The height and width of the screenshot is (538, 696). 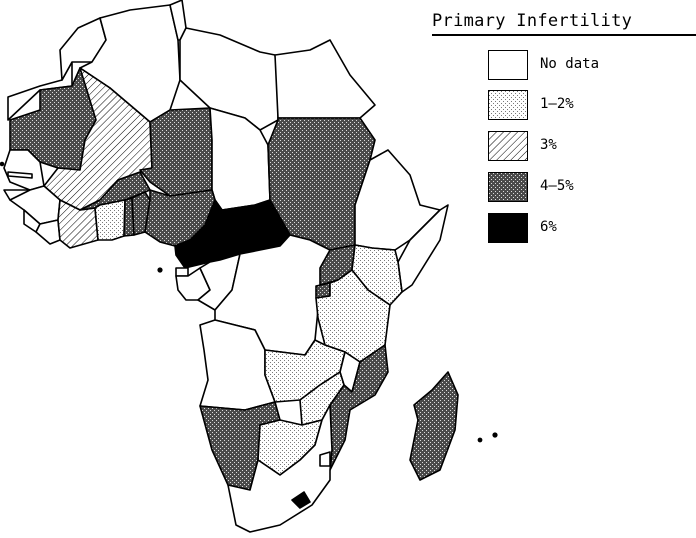 What do you see at coordinates (423, 248) in the screenshot?
I see `region-somalia` at bounding box center [423, 248].